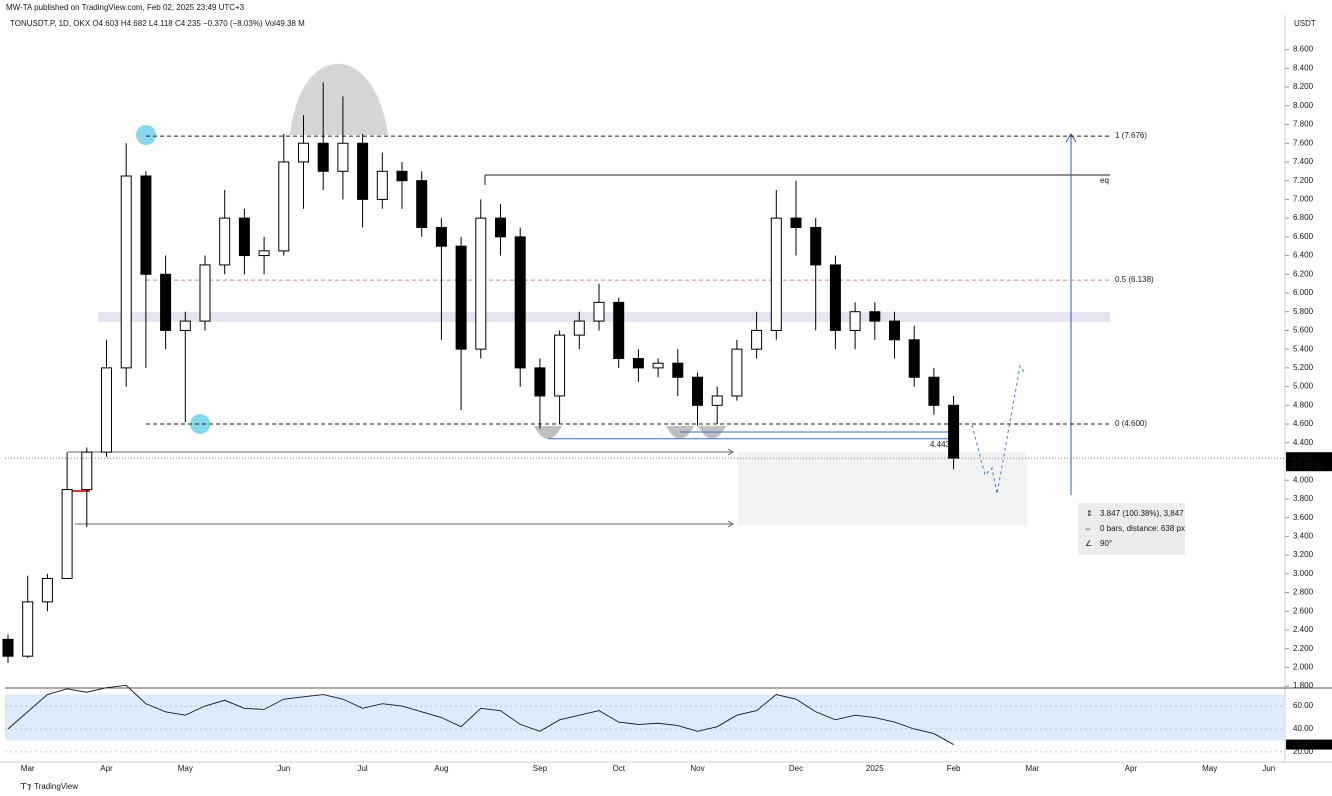 The height and width of the screenshot is (796, 1332). Describe the element at coordinates (56, 786) in the screenshot. I see `footer: TradingView` at that location.